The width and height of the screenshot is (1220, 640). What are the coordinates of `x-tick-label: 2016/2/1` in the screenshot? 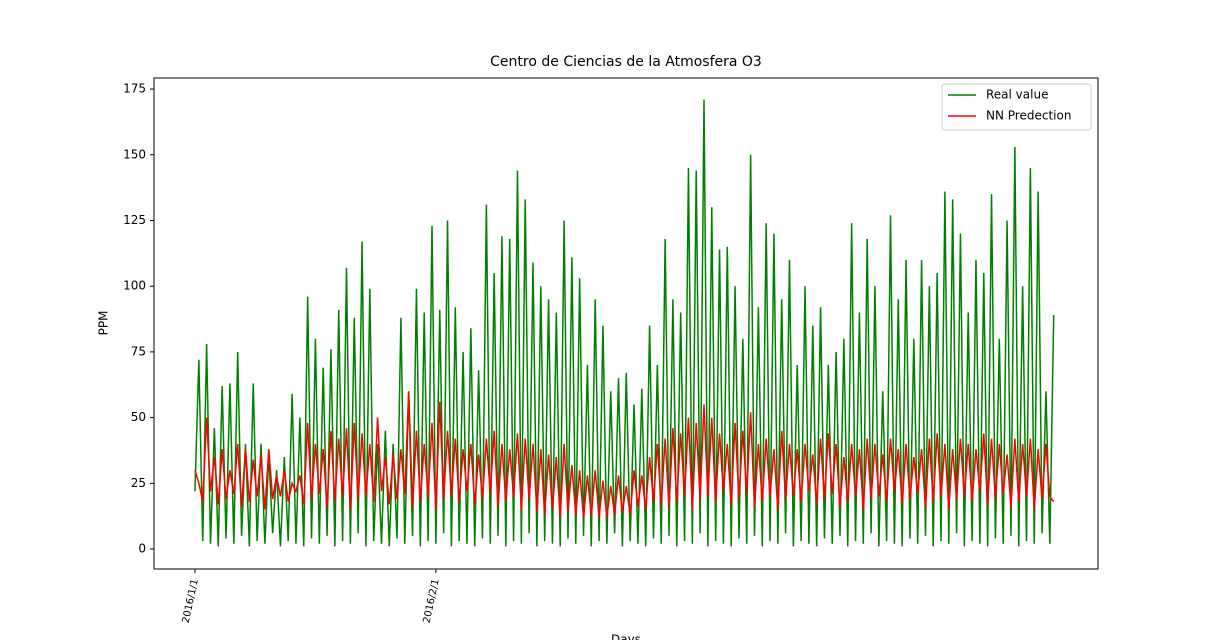 It's located at (432, 601).